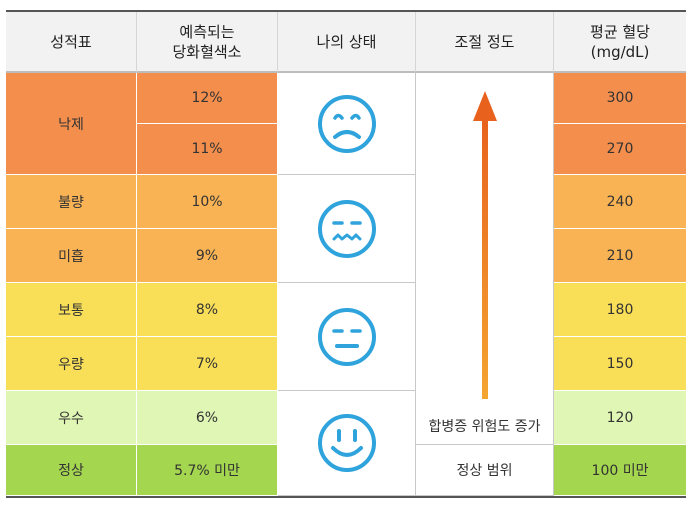 The height and width of the screenshot is (509, 694). I want to click on a1c-cell: 9%, so click(207, 256).